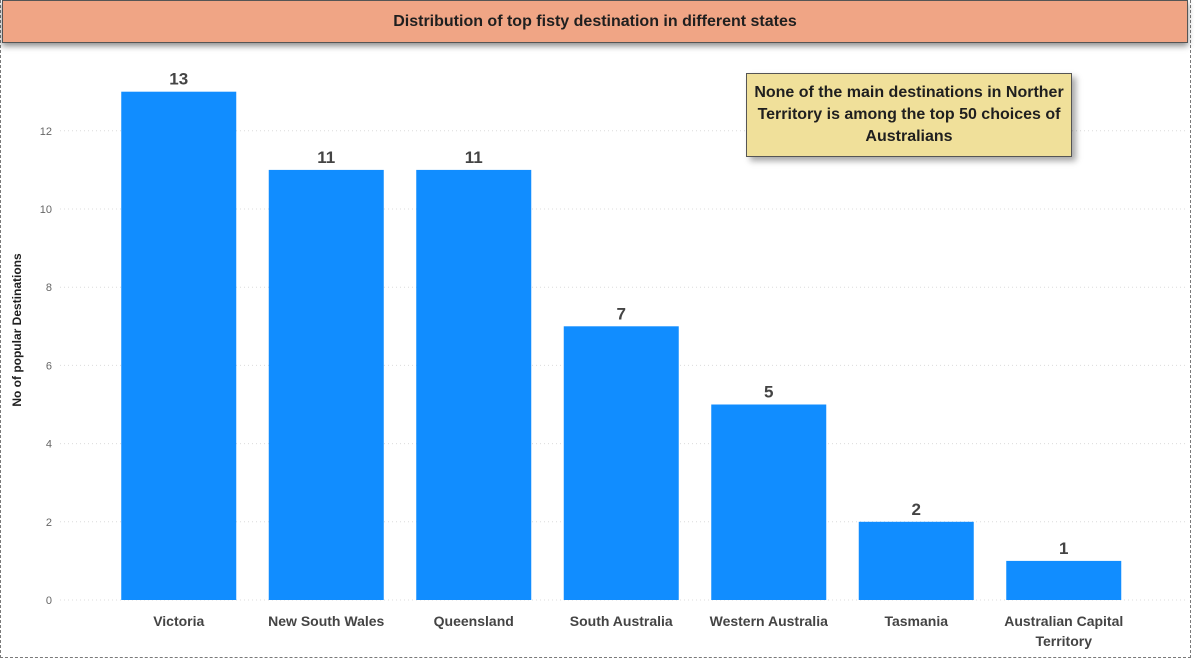  What do you see at coordinates (474, 621) in the screenshot?
I see `x-tick-label: Queensland` at bounding box center [474, 621].